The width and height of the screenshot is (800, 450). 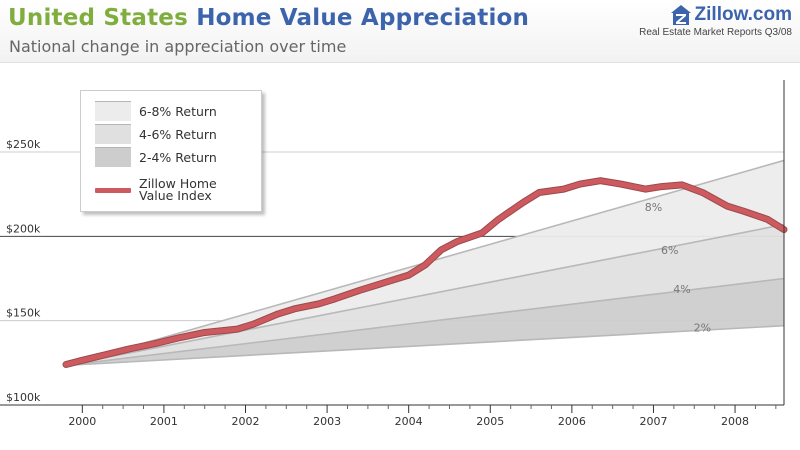 I want to click on legend-item-zhvi: Zillow Home Value Index, so click(x=156, y=189).